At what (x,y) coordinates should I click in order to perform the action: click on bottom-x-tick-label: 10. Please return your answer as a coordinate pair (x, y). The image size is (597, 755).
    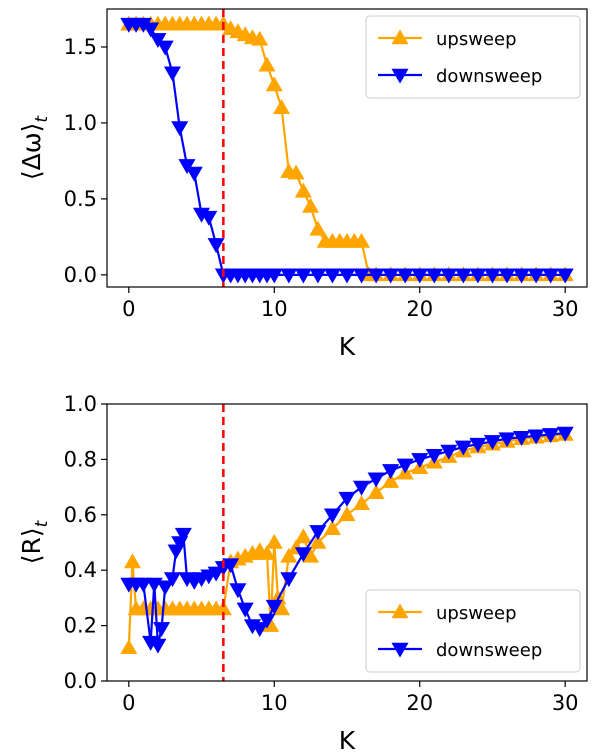
    Looking at the image, I should click on (274, 703).